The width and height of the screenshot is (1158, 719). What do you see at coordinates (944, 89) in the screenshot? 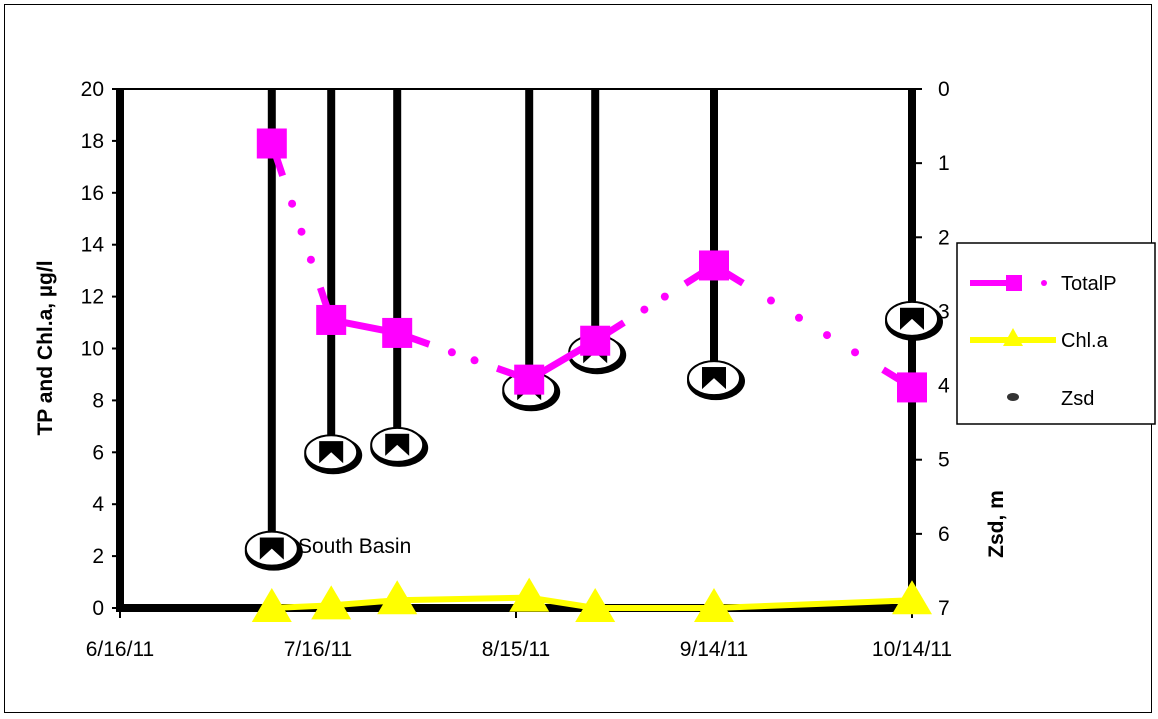
I see `right-tick-label: 0` at bounding box center [944, 89].